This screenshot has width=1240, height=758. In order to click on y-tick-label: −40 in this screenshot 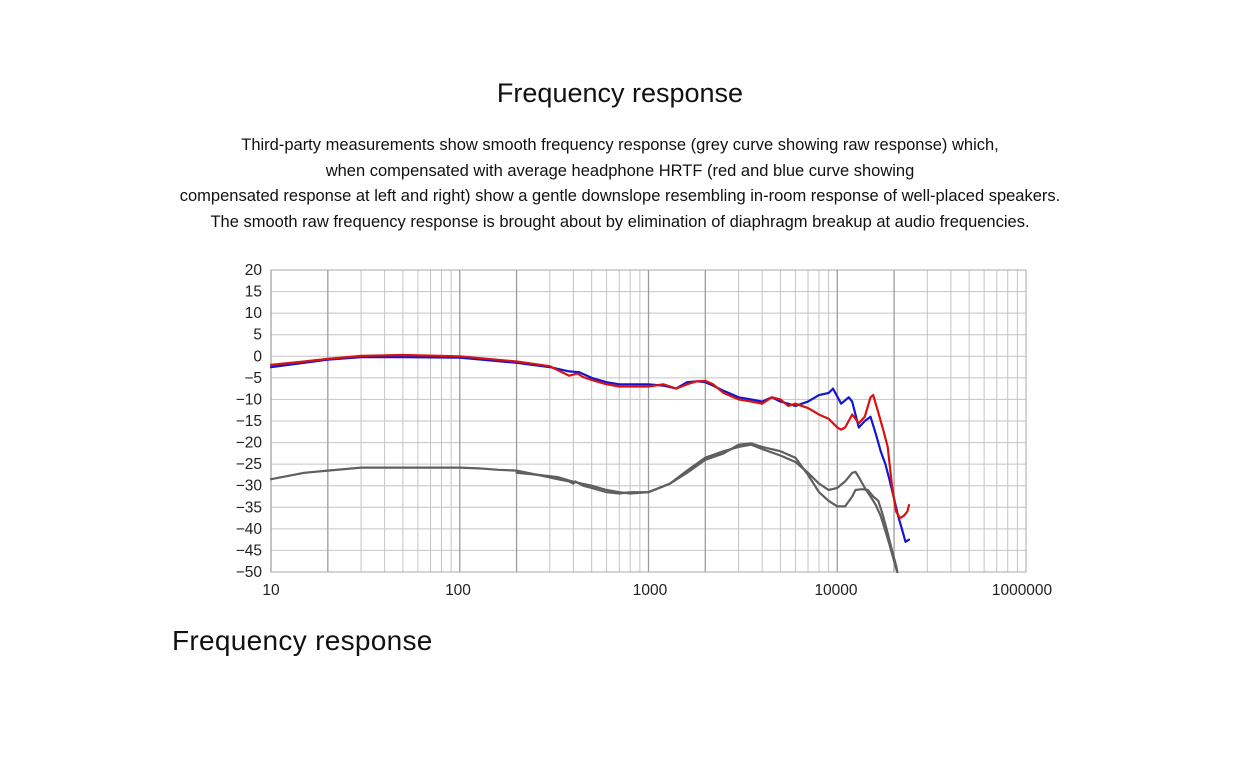, I will do `click(249, 529)`.